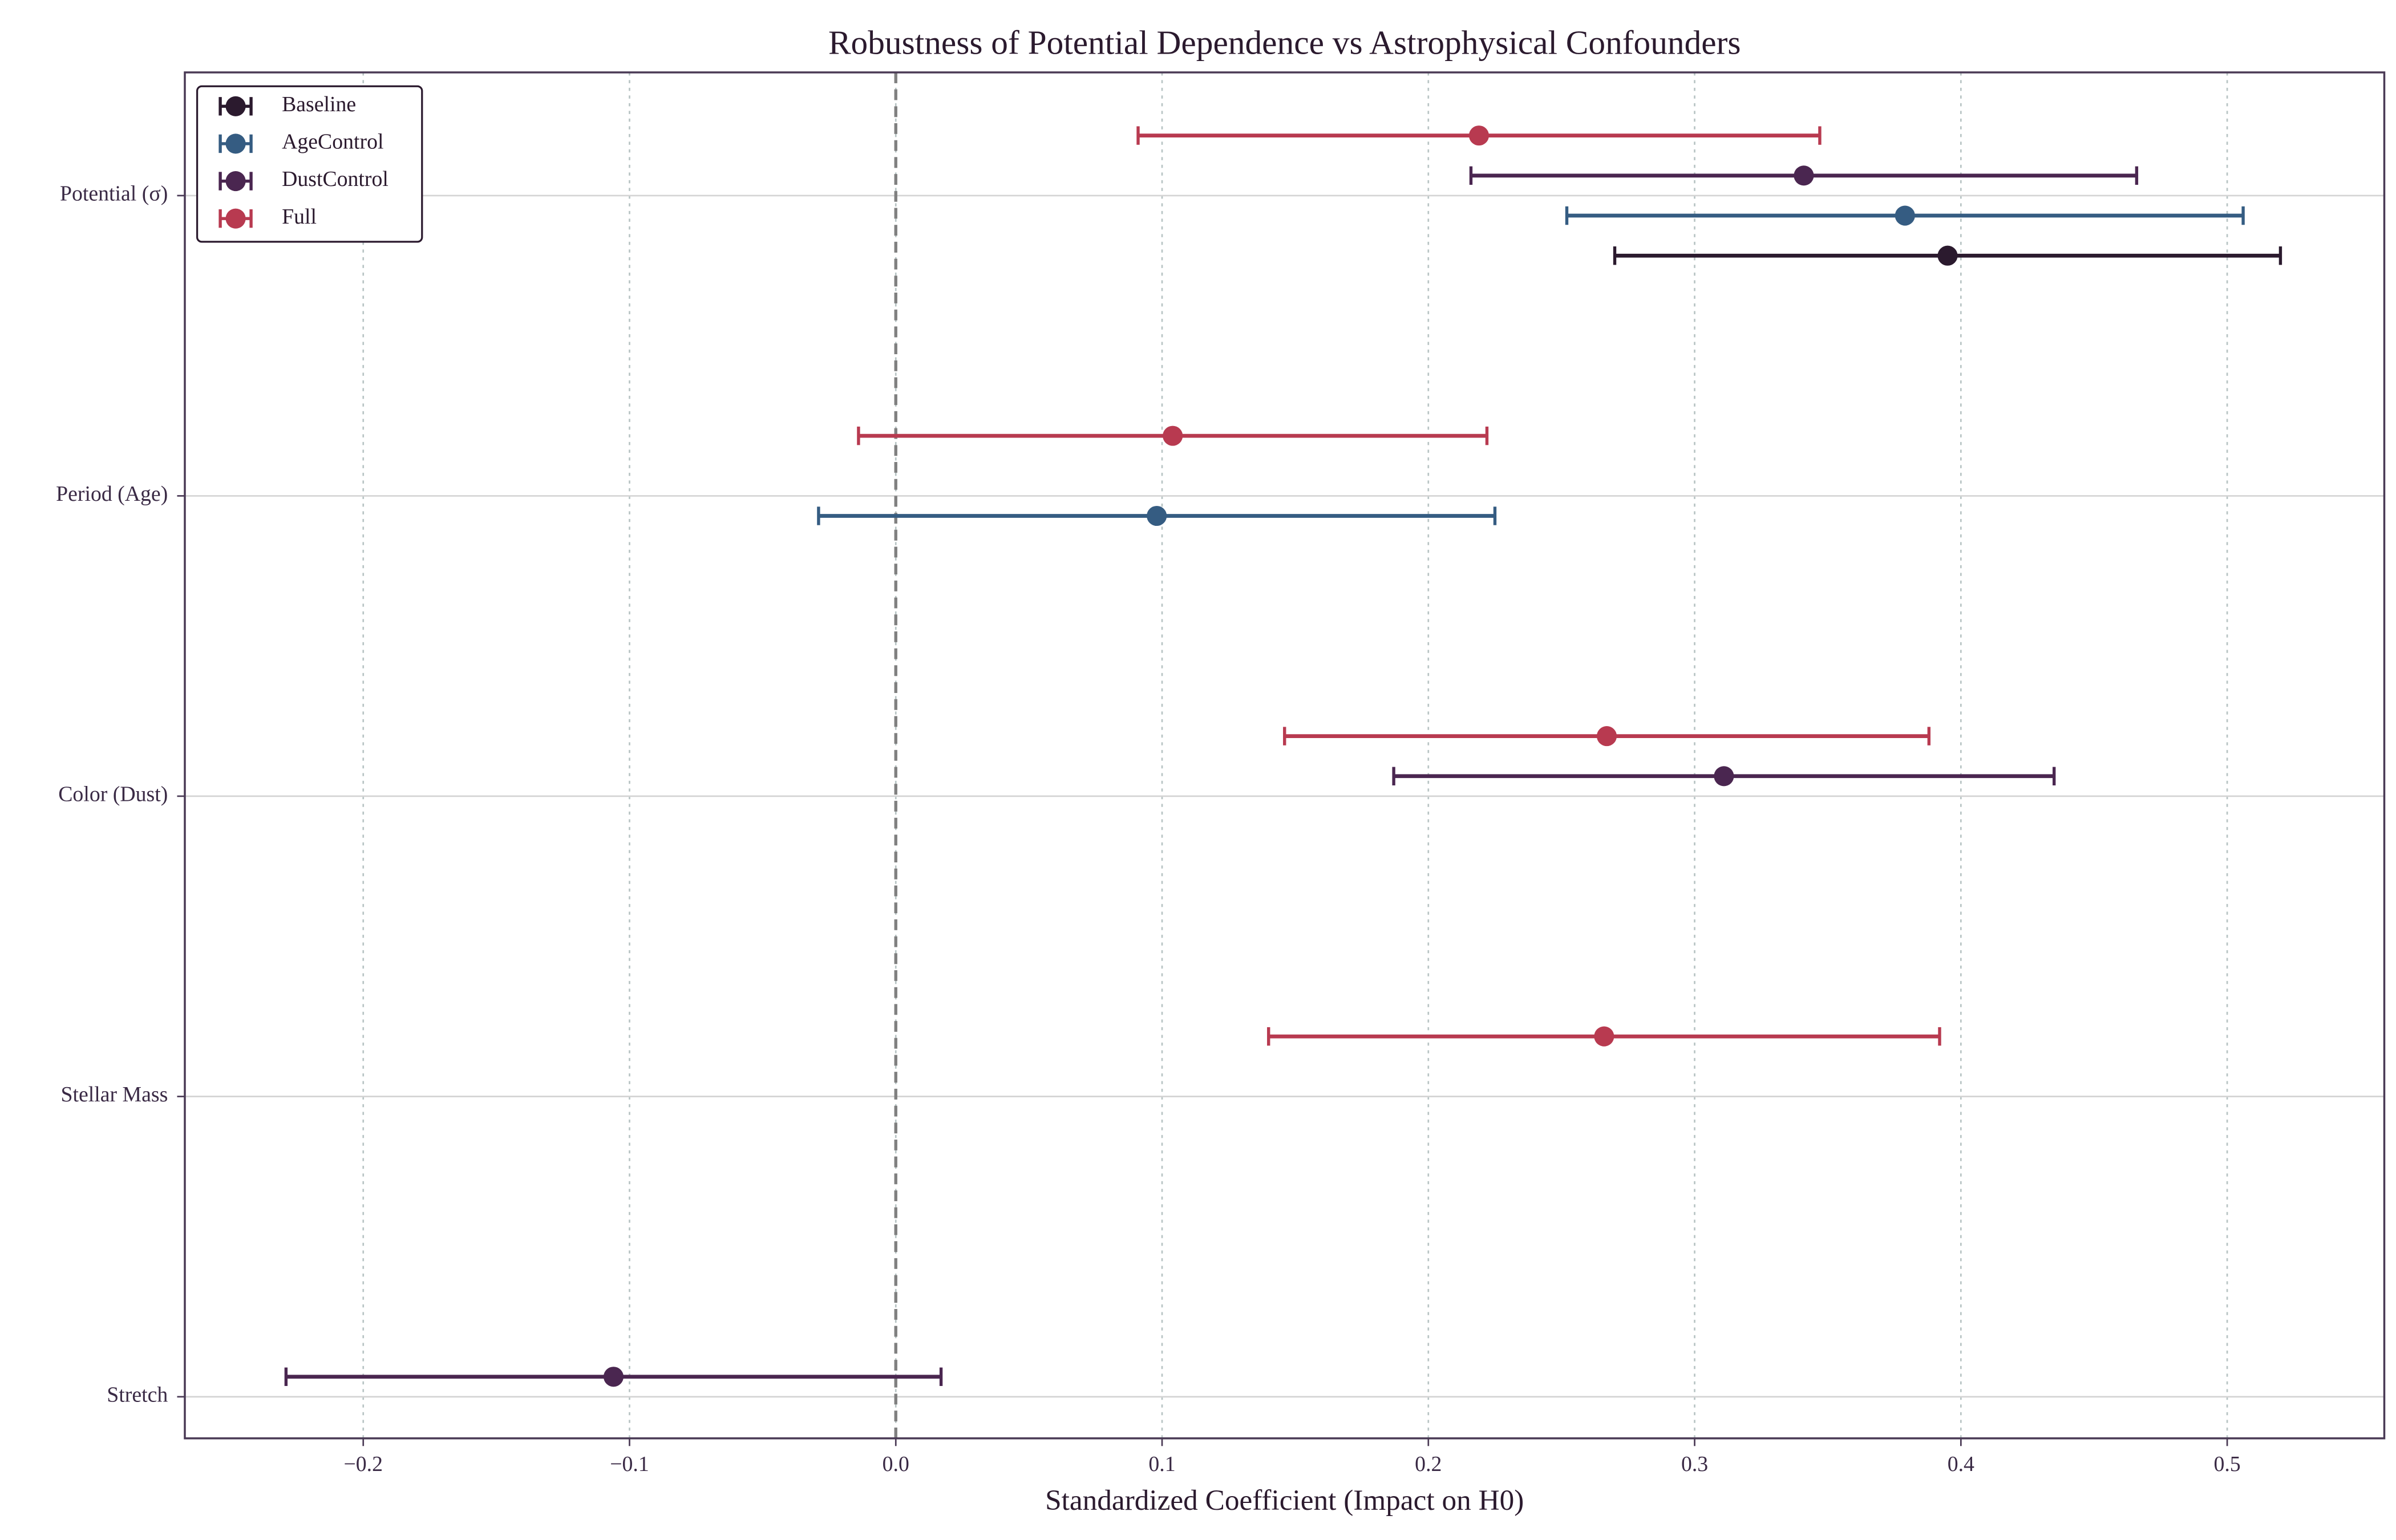 Image resolution: width=2396 pixels, height=1540 pixels. Describe the element at coordinates (335, 179) in the screenshot. I see `legend-label: DustControl` at that location.